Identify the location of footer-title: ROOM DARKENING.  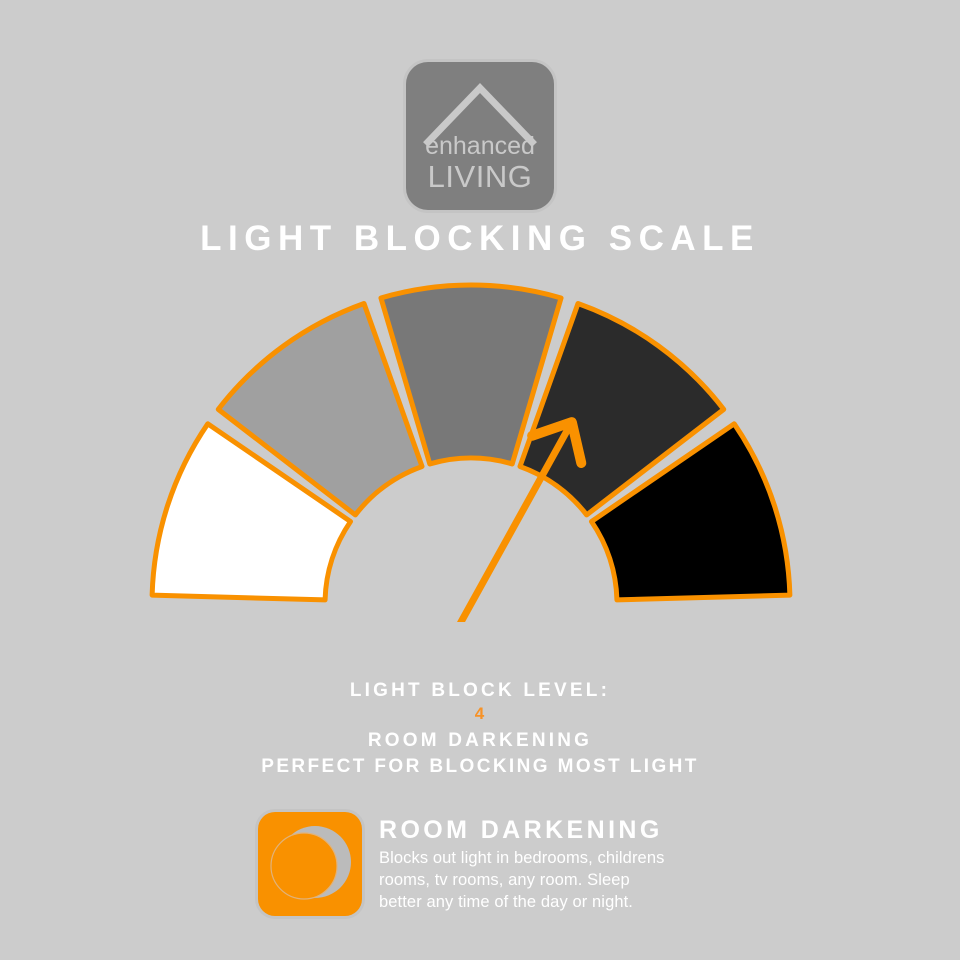
(521, 830).